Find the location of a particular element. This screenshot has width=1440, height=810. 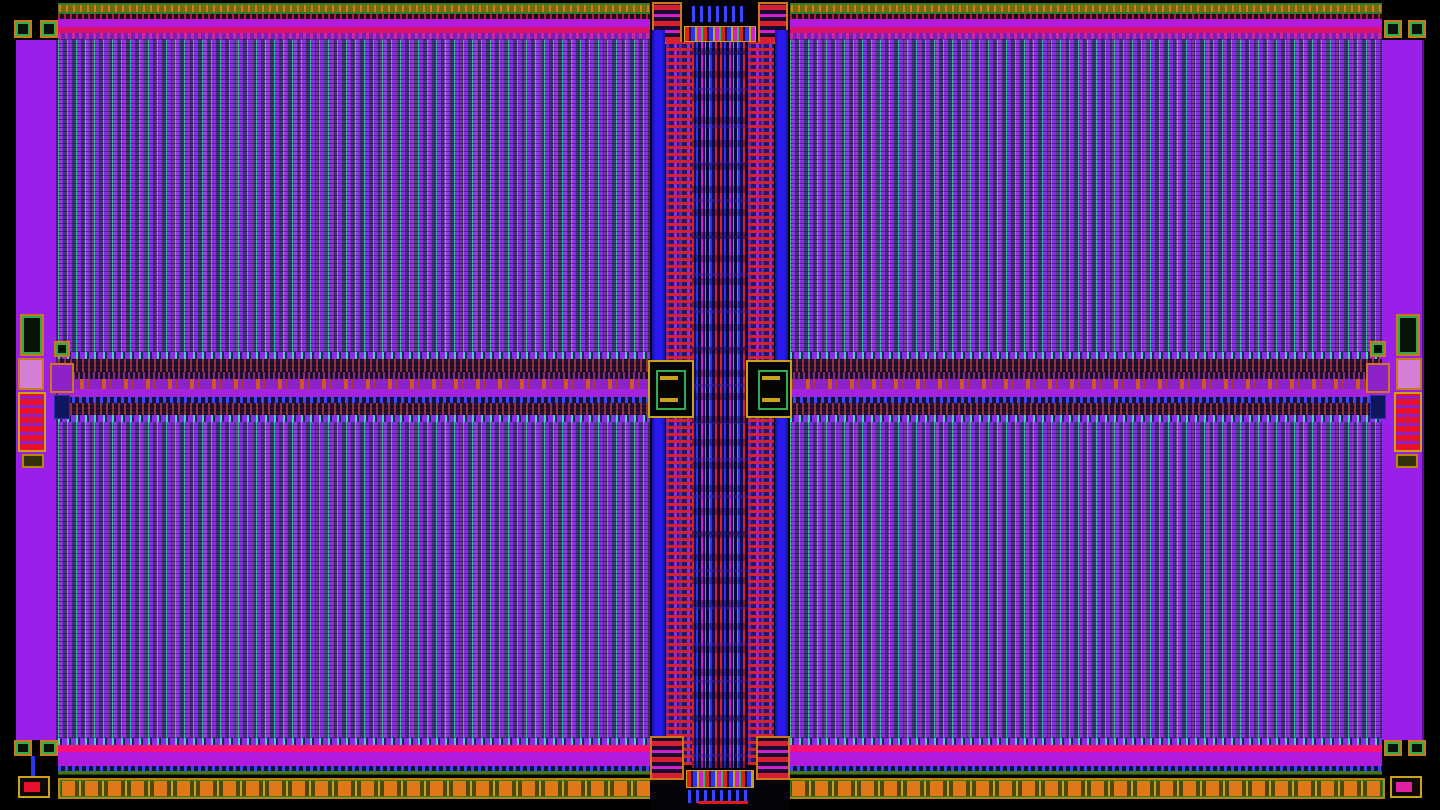

array-edge-bottom-right is located at coordinates (1086, 418).